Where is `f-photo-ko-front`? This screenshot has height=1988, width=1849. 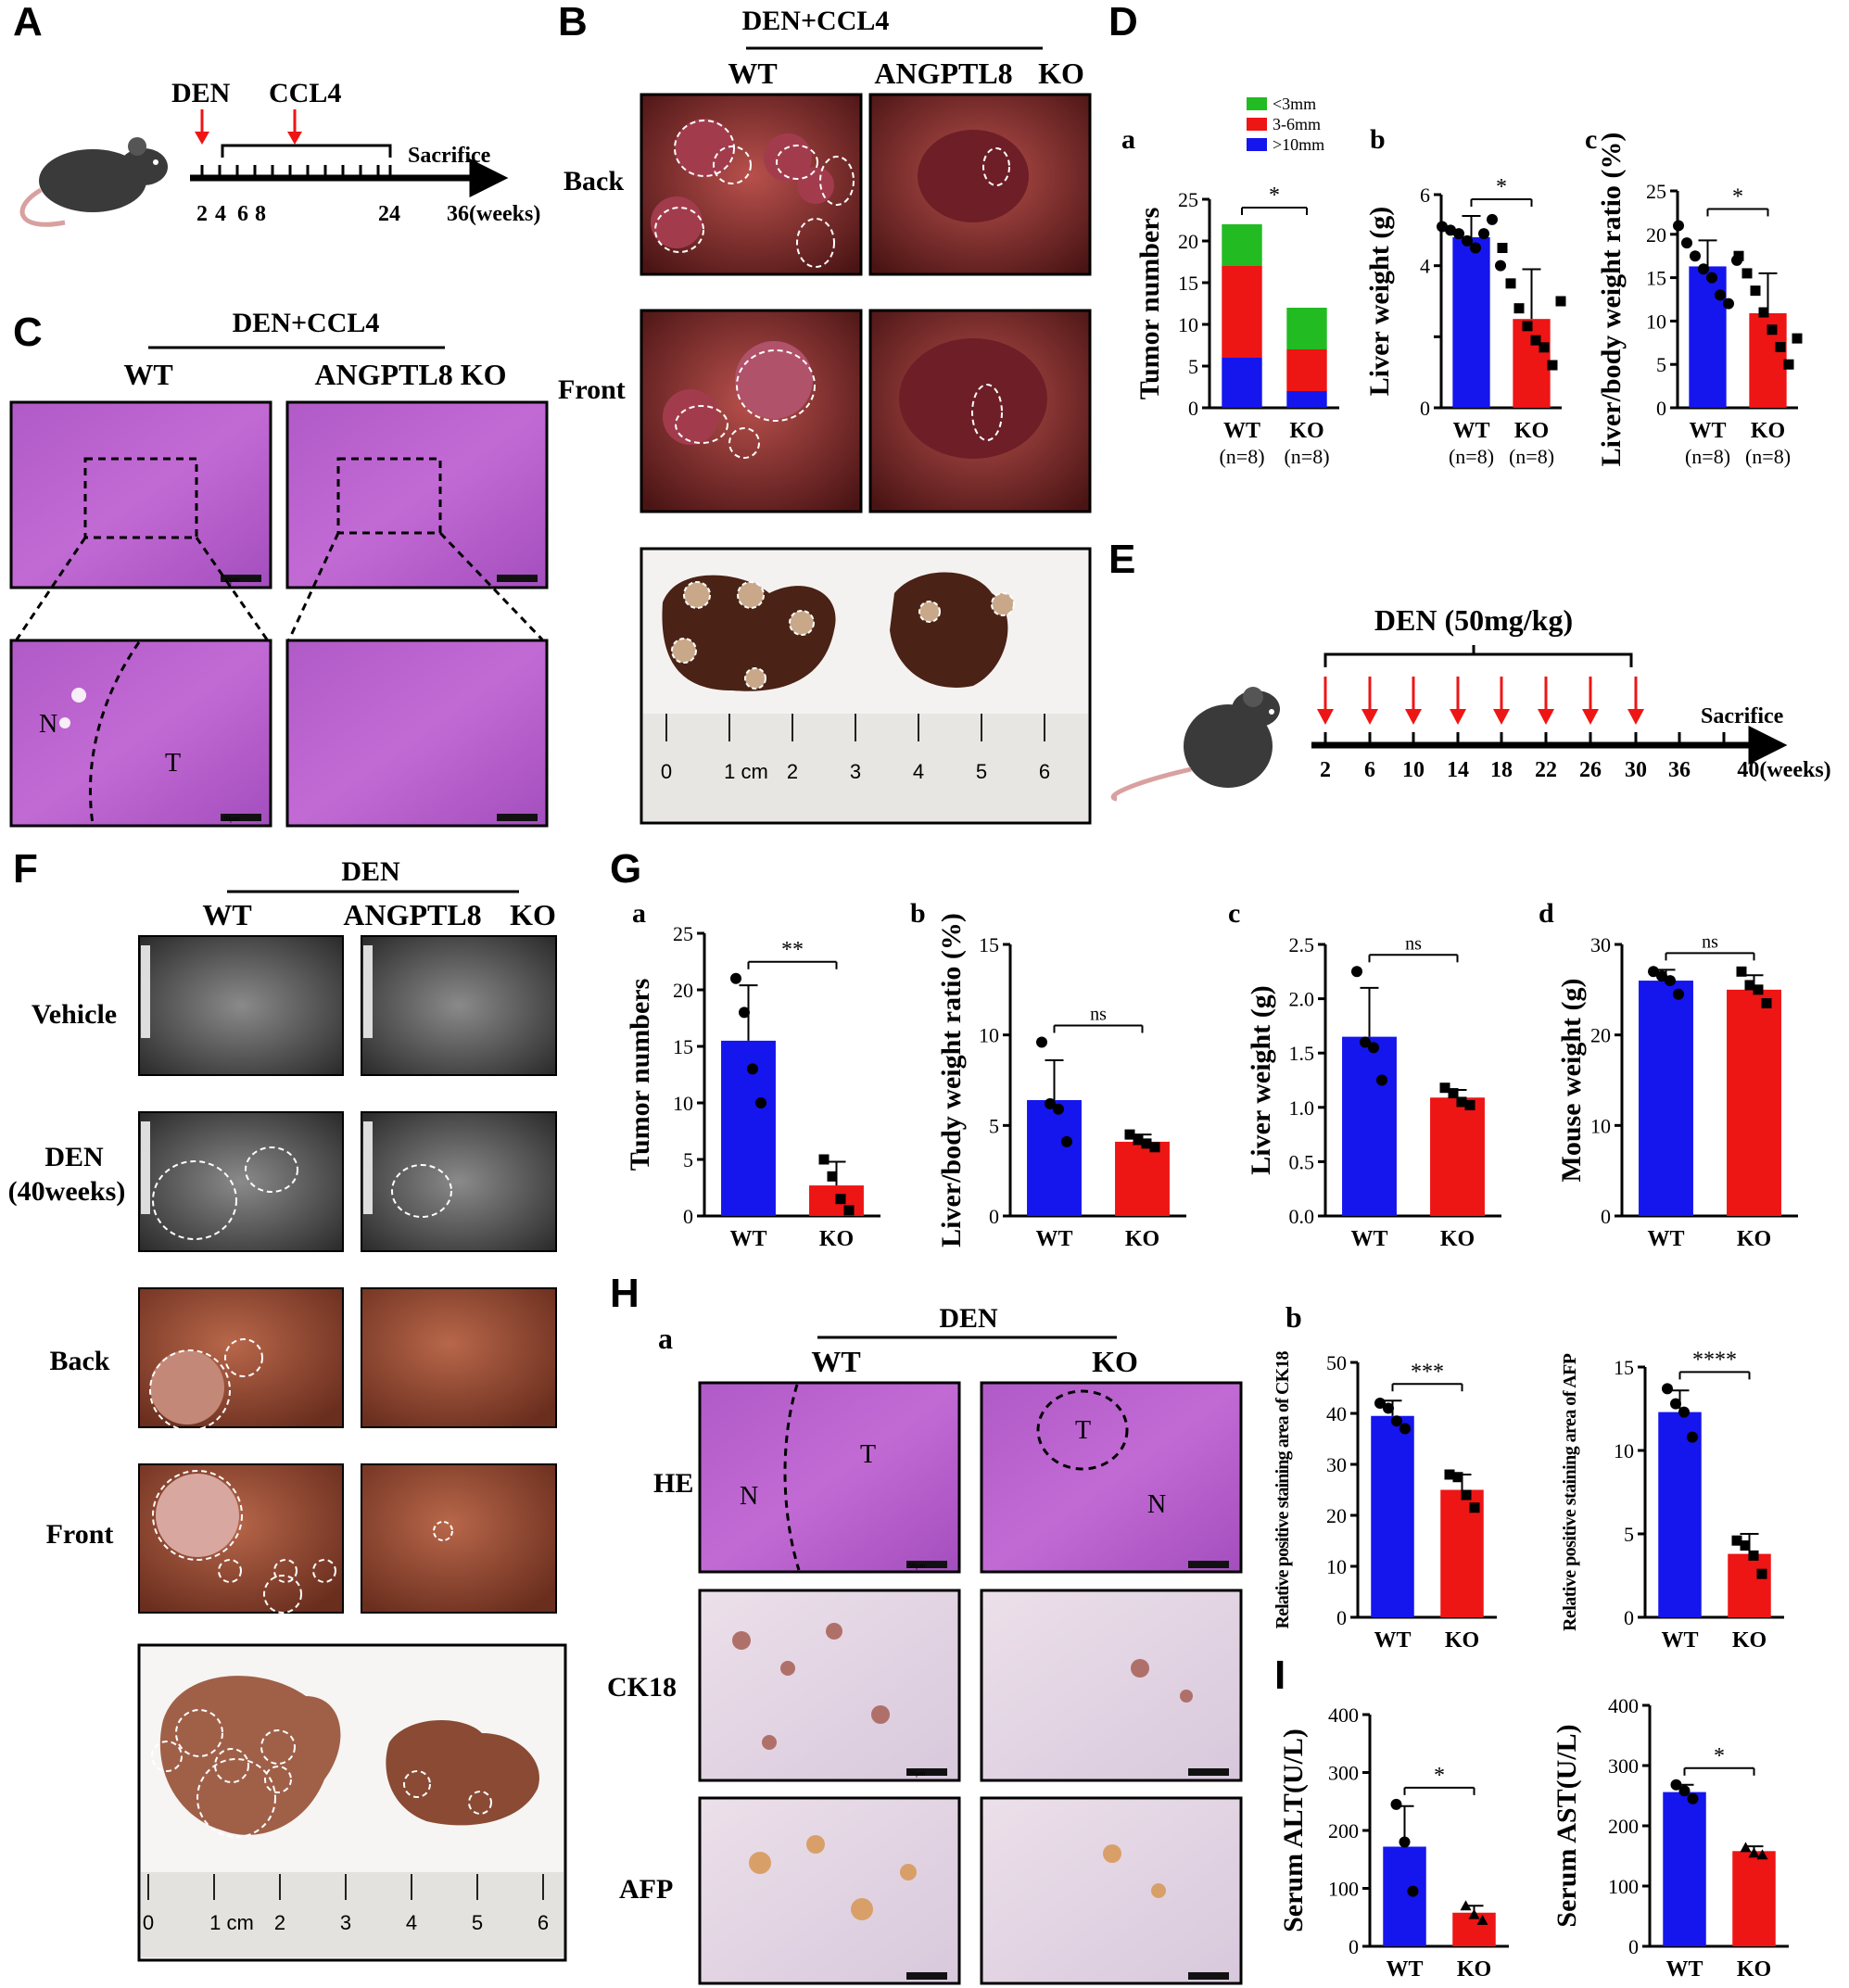
f-photo-ko-front is located at coordinates (459, 1538).